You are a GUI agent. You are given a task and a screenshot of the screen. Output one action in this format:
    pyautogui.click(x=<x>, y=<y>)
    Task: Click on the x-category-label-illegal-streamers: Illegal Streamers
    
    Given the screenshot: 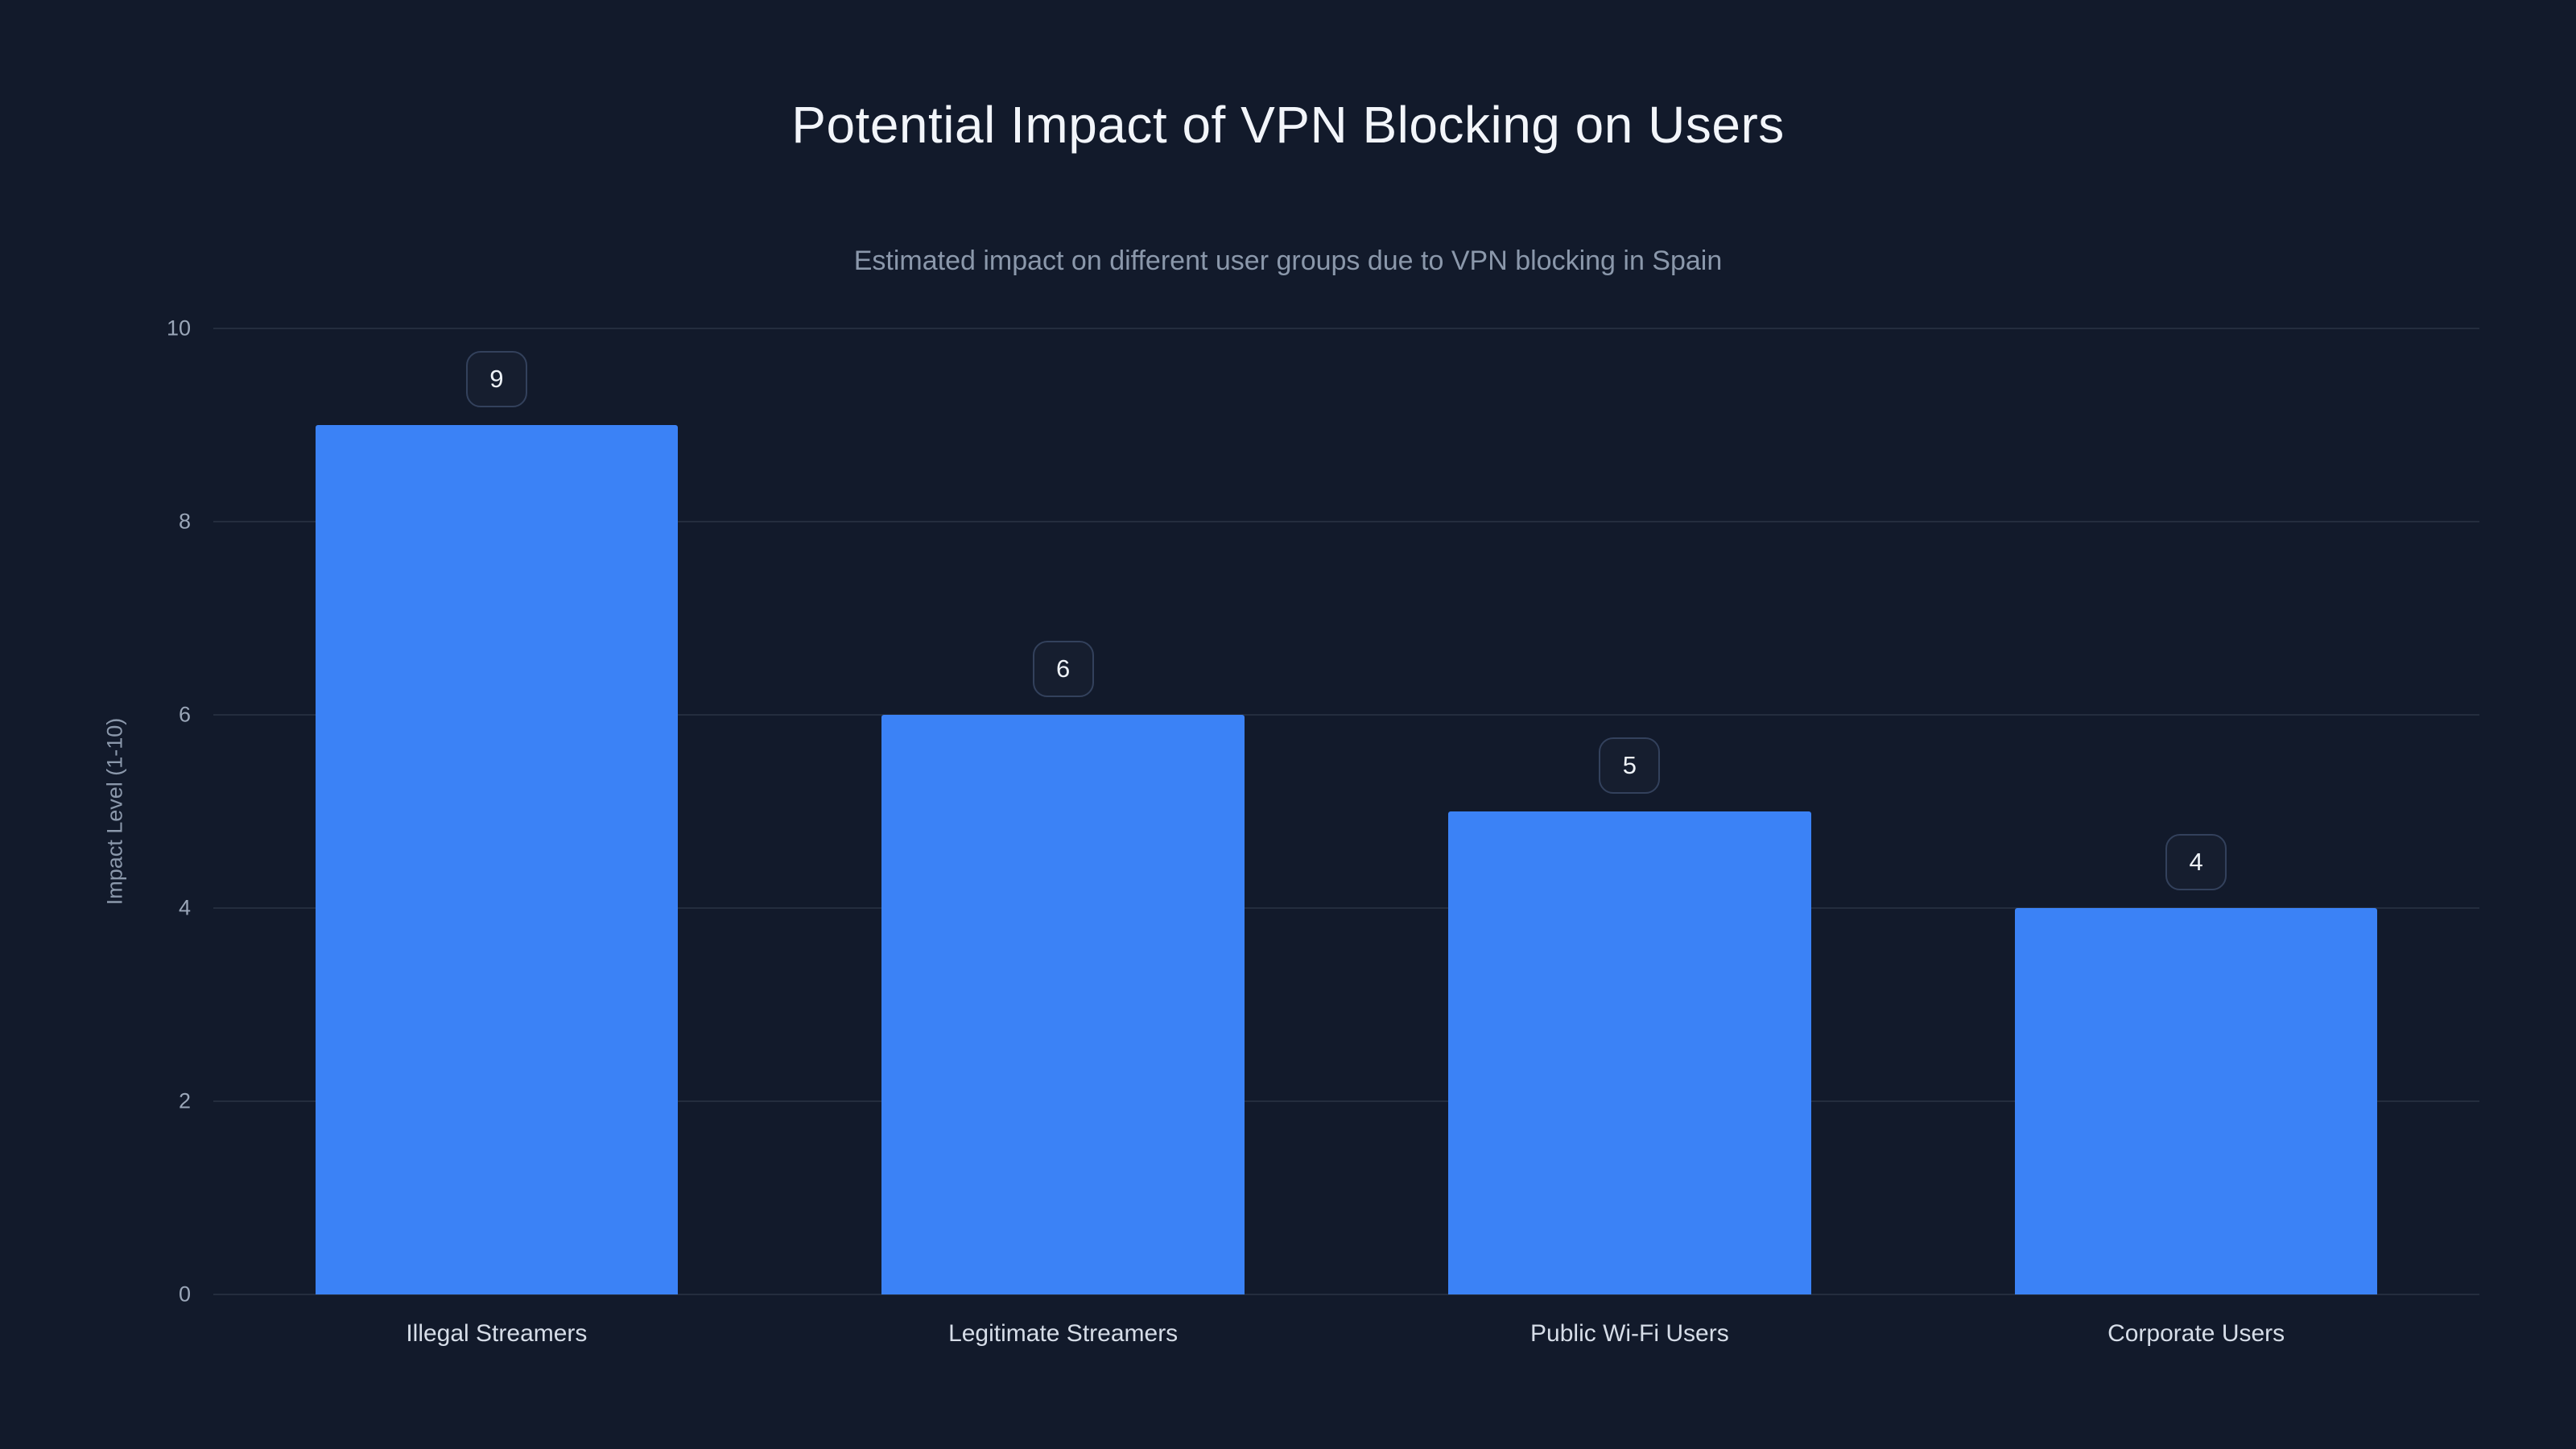 What is the action you would take?
    pyautogui.click(x=497, y=1333)
    